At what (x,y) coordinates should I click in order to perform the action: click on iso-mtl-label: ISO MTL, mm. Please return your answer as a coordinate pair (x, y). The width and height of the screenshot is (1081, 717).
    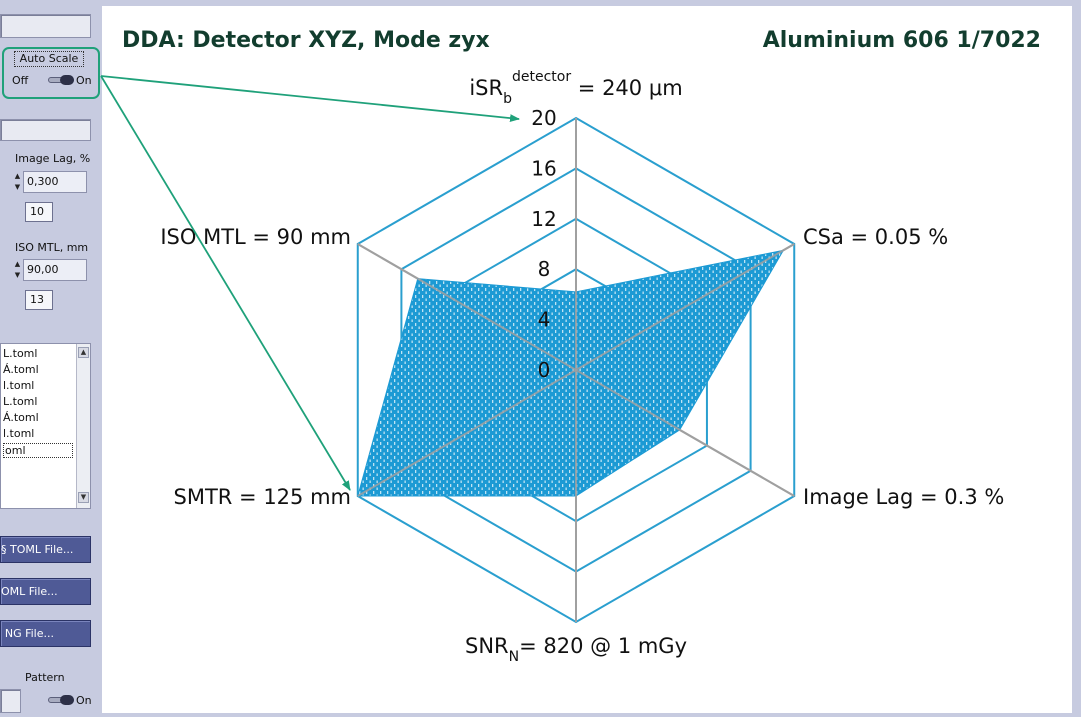
    Looking at the image, I should click on (52, 247).